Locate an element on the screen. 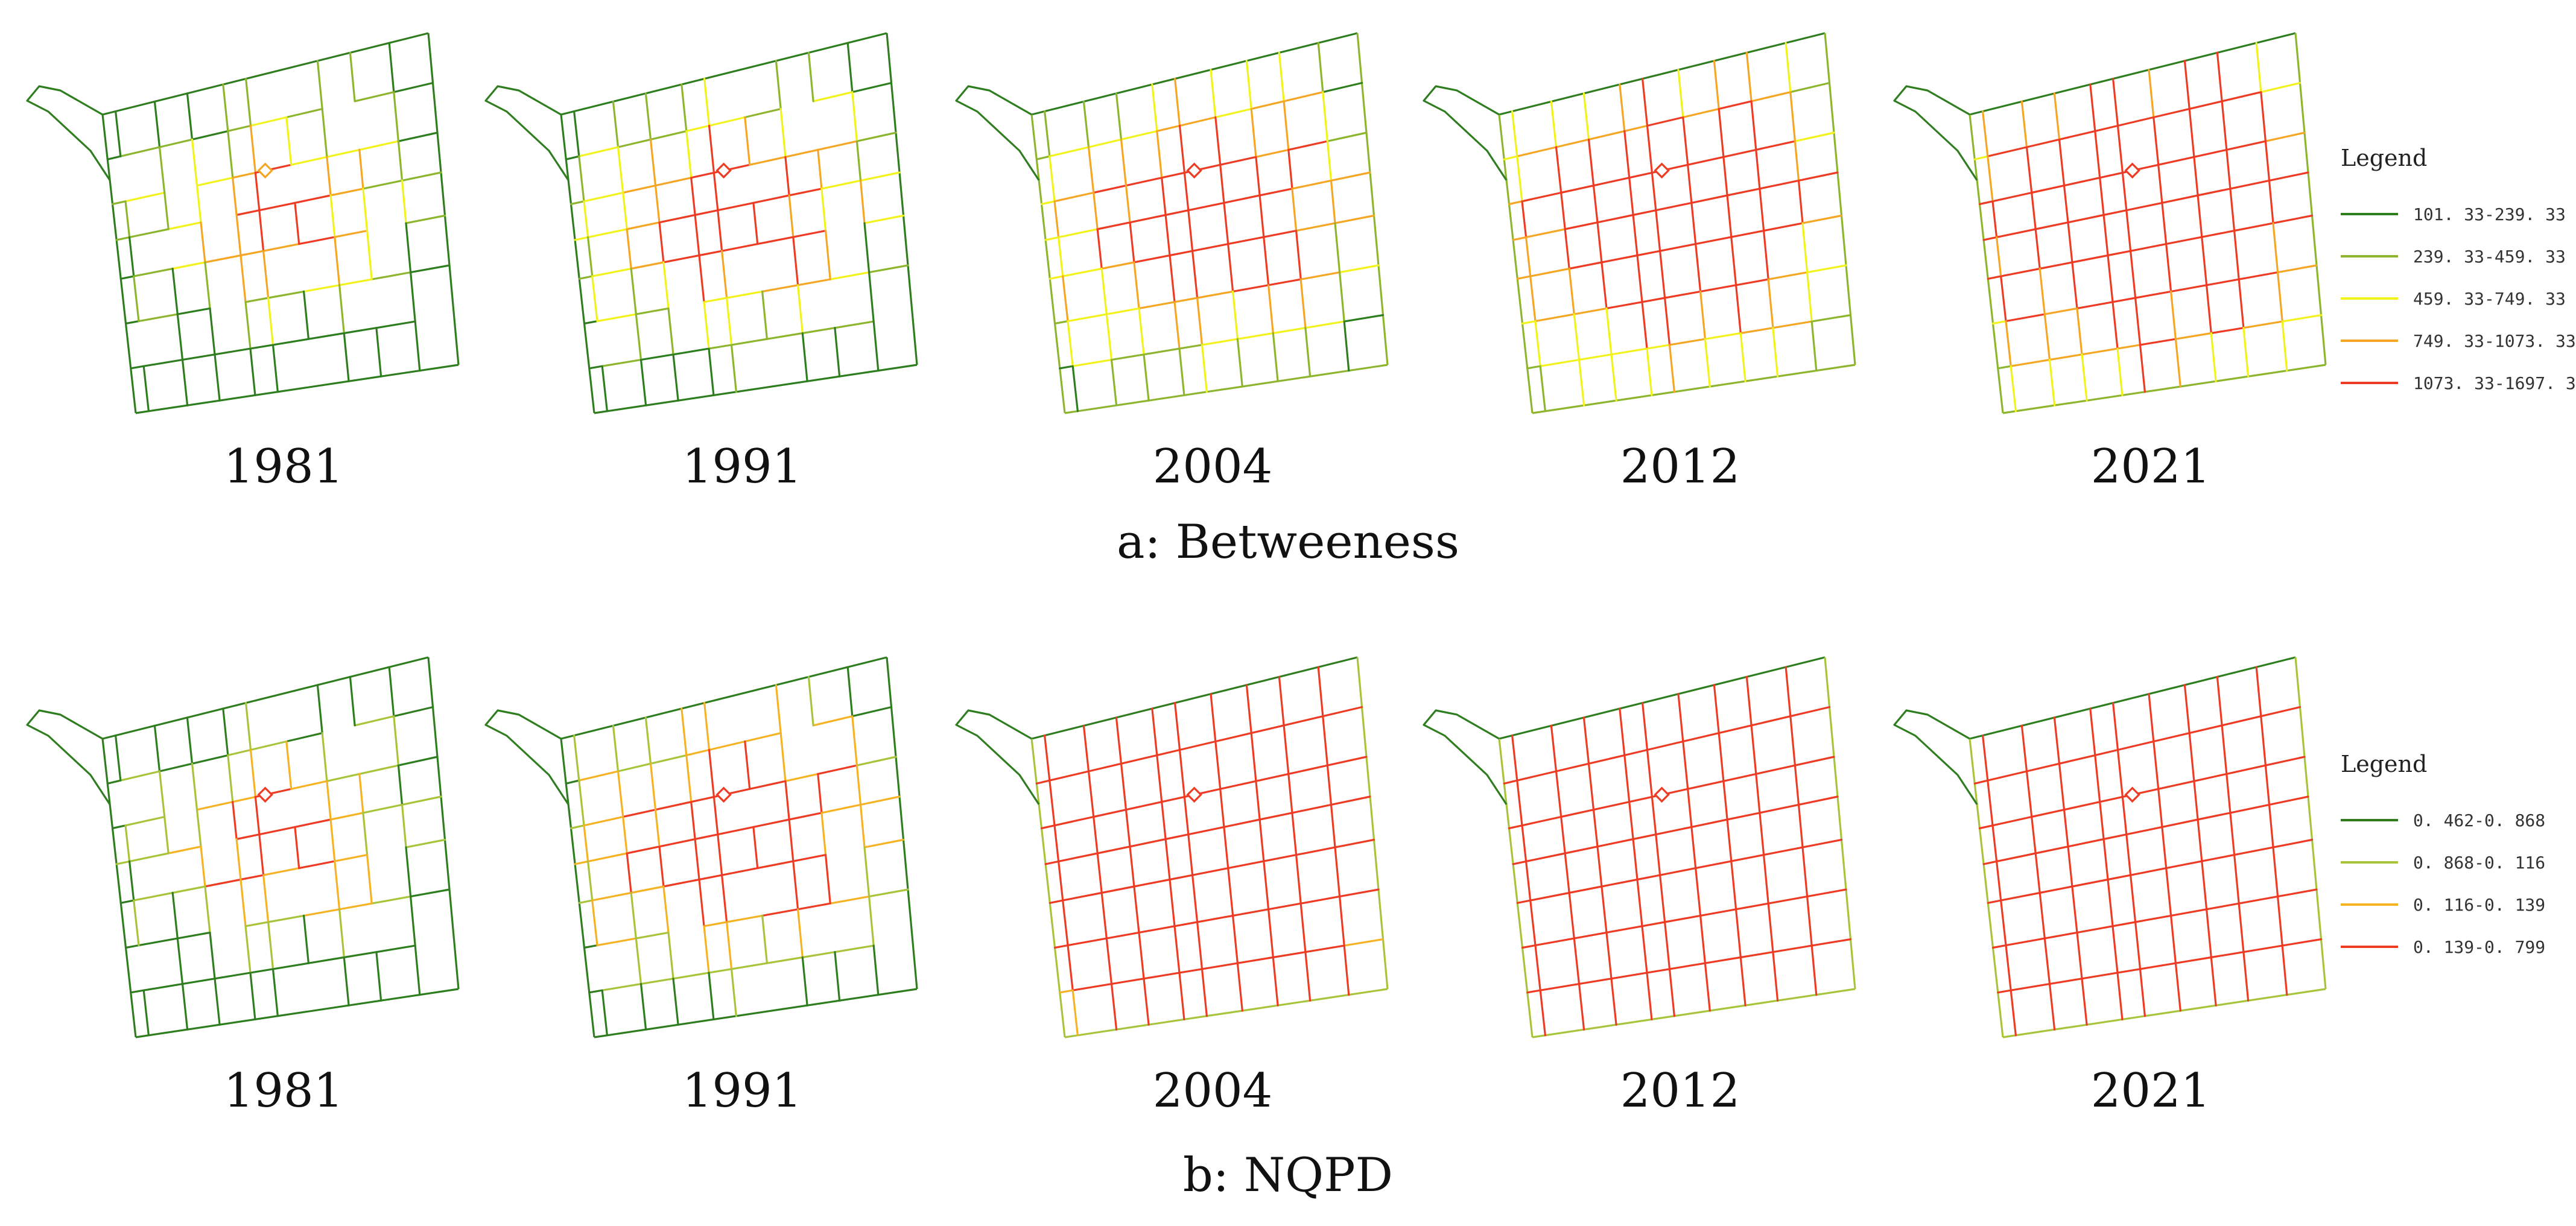  panel-caption: b: NQPD is located at coordinates (1288, 1175).